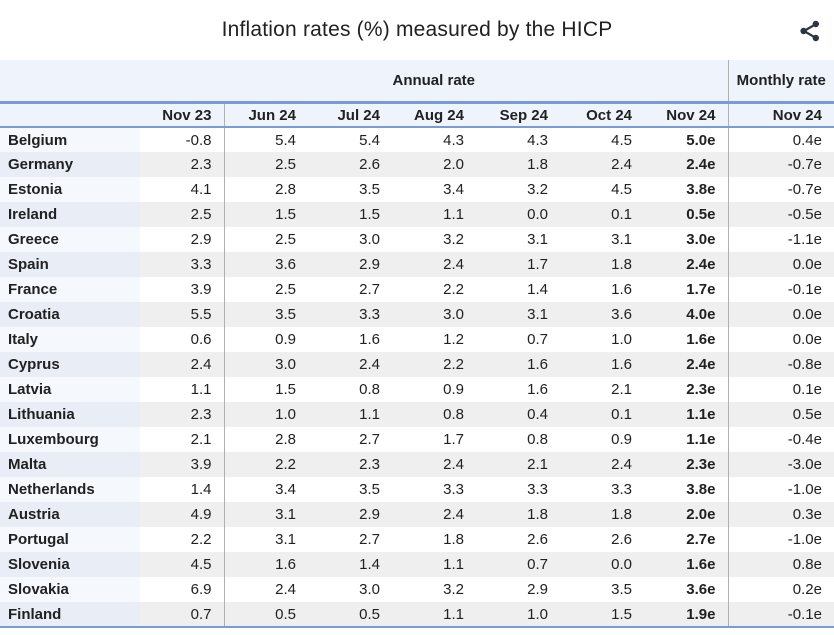  What do you see at coordinates (70, 314) in the screenshot?
I see `country-name: Croatia` at bounding box center [70, 314].